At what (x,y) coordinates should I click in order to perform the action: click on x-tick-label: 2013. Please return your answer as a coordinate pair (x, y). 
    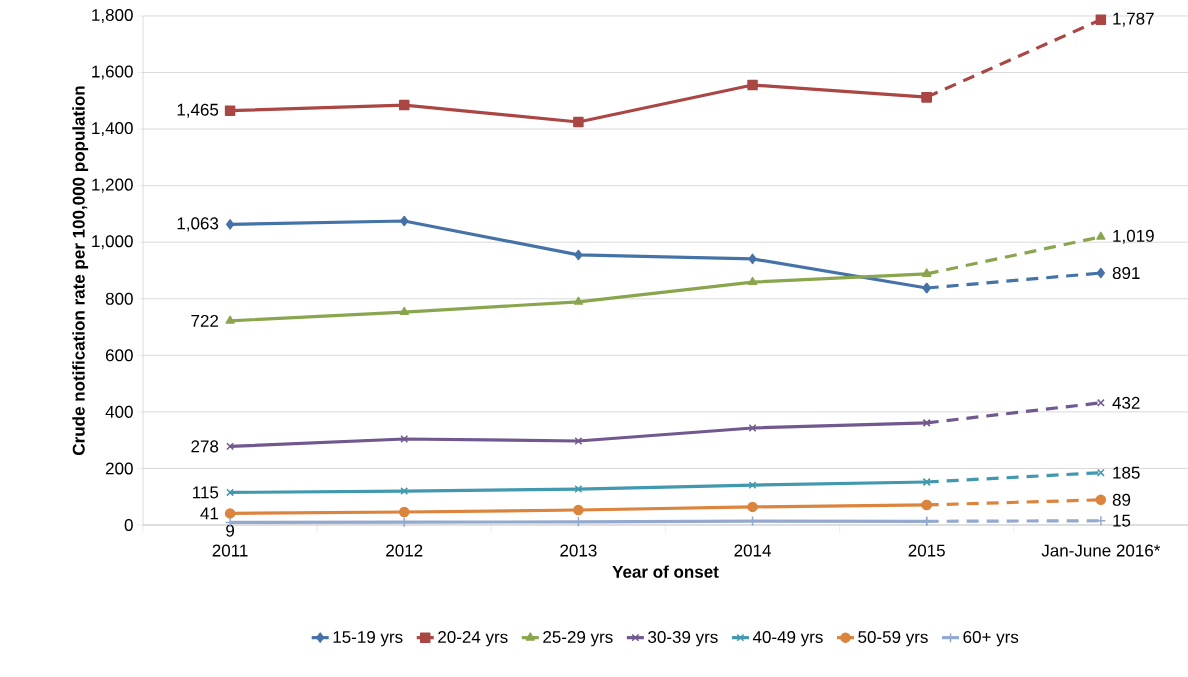
    Looking at the image, I should click on (578, 550).